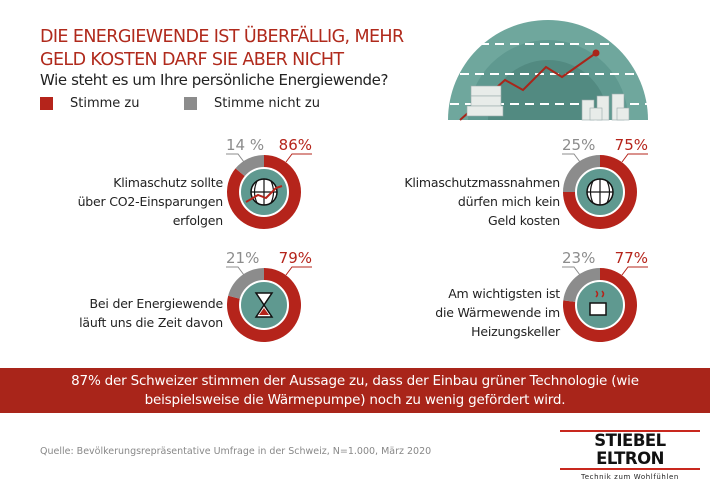 The width and height of the screenshot is (710, 481). What do you see at coordinates (630, 450) in the screenshot?
I see `logo-name: STIEBEL ELTRON` at bounding box center [630, 450].